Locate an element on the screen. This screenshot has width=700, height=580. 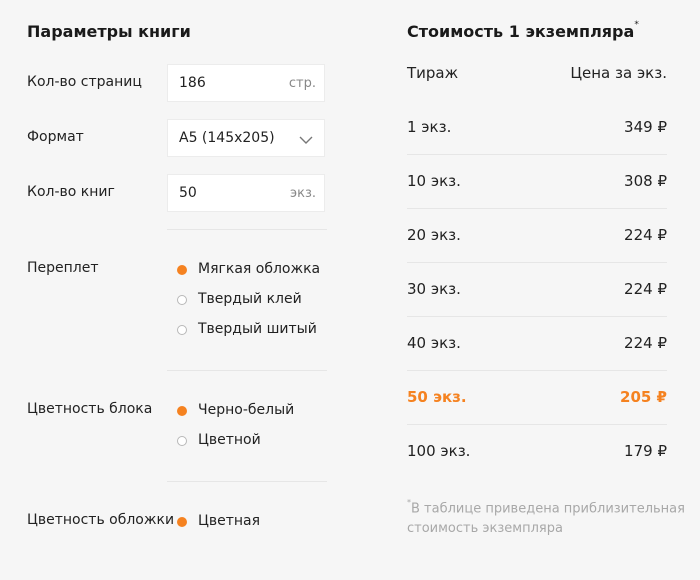
price-row: 40 экз. 224 ₽ is located at coordinates (537, 343).